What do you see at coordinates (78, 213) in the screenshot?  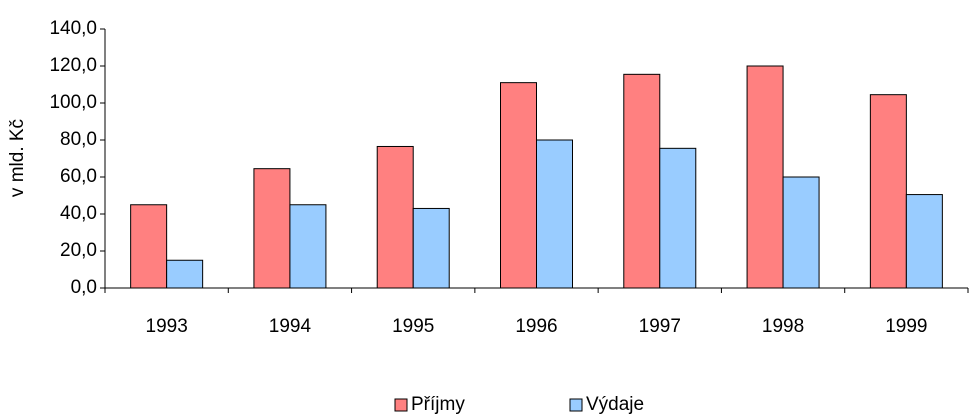 I see `y-tick-label: 40,0` at bounding box center [78, 213].